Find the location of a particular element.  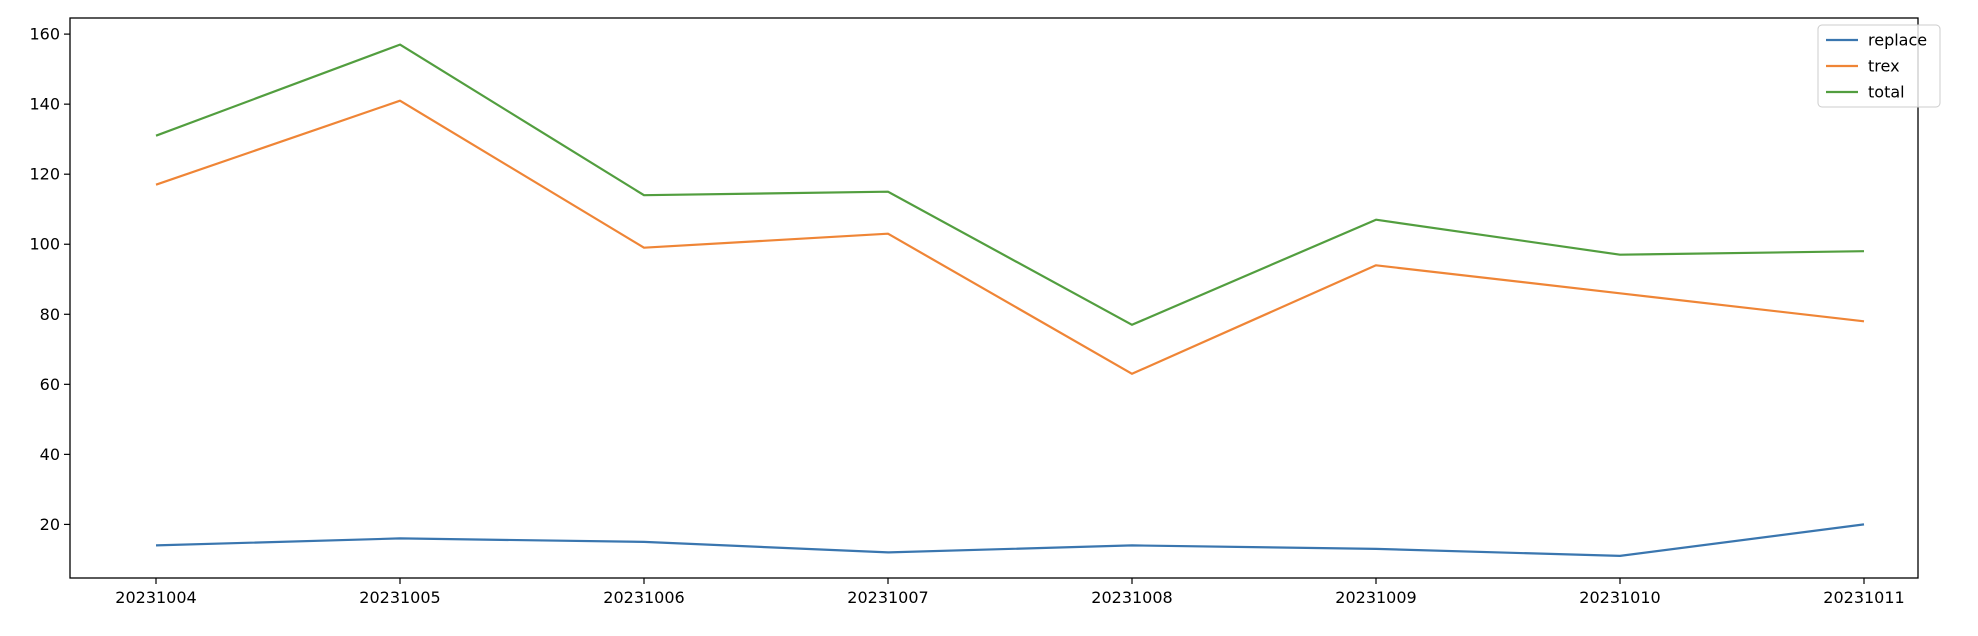

y-tick-label: 120 is located at coordinates (44, 174).